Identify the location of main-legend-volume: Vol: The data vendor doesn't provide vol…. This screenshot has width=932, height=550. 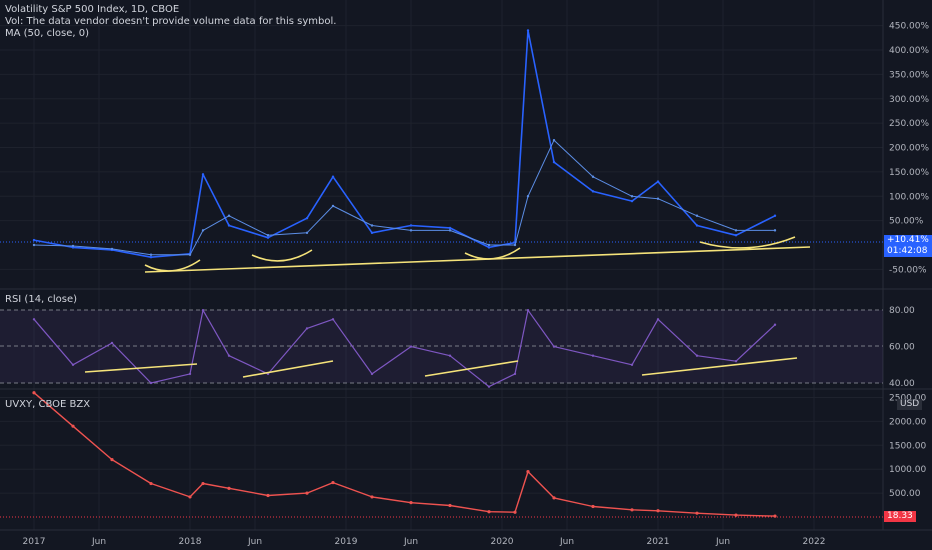
(171, 21).